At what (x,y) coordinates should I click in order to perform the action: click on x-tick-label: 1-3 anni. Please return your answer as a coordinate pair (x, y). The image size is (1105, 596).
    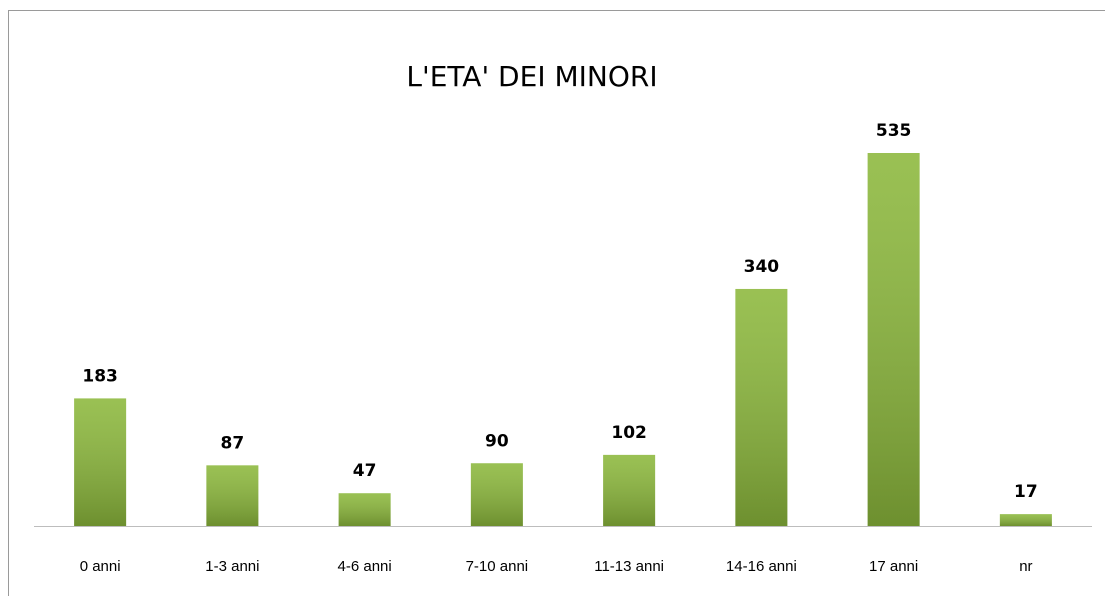
    Looking at the image, I should click on (232, 566).